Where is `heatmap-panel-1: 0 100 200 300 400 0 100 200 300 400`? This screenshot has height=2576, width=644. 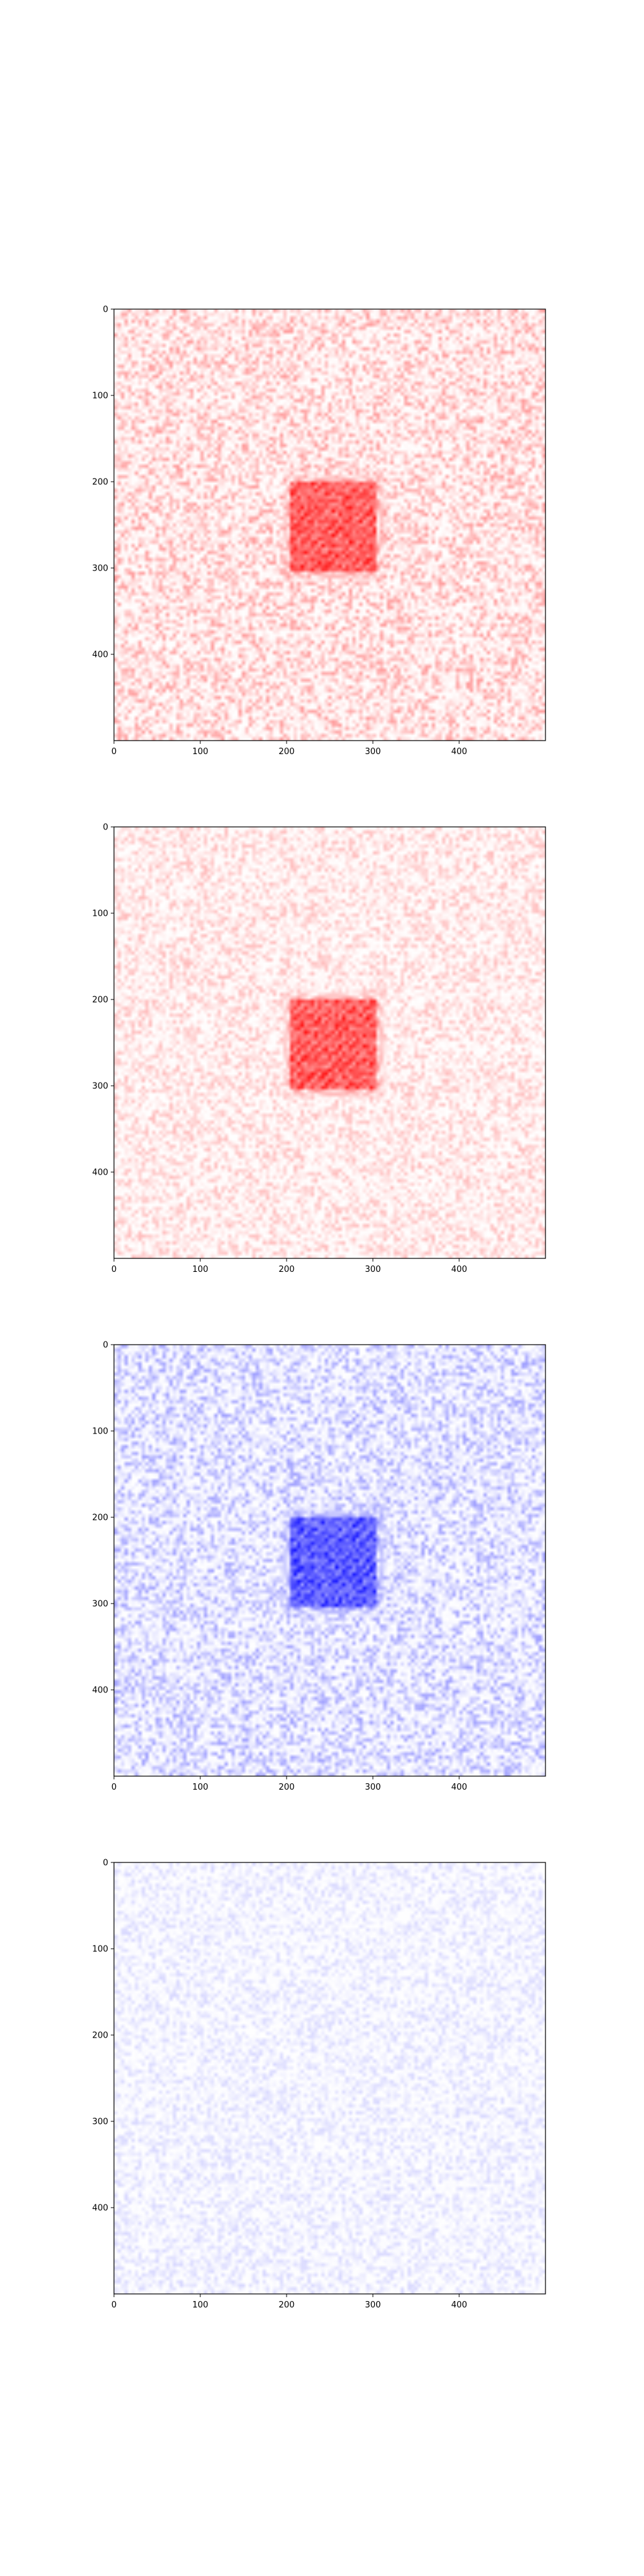
heatmap-panel-1: 0 100 200 300 400 0 100 200 300 400 is located at coordinates (319, 531).